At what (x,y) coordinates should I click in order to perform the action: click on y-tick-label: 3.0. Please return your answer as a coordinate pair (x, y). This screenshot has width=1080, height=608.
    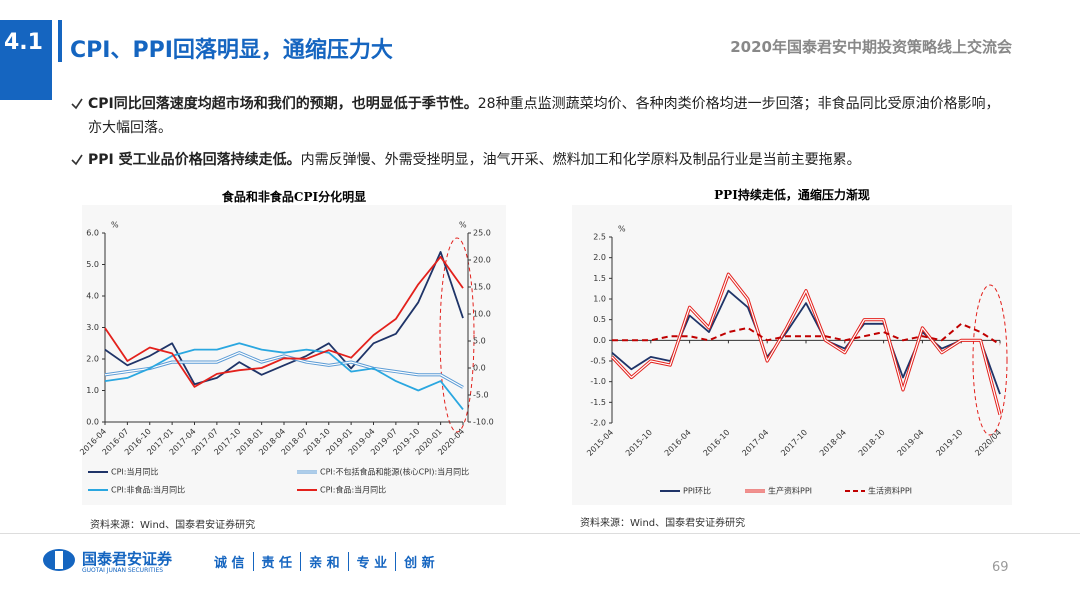
    Looking at the image, I should click on (92, 327).